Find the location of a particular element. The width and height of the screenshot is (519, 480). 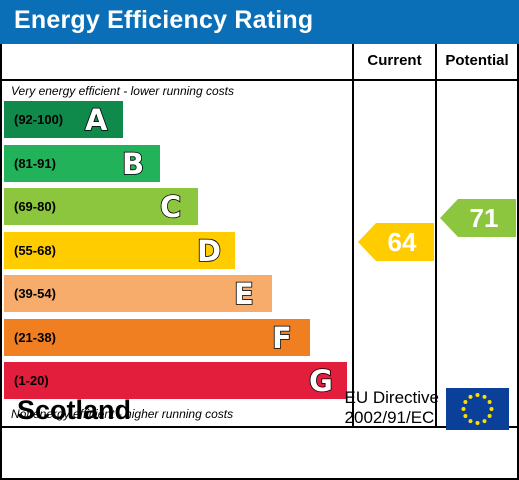

potential-column-header: Potential is located at coordinates (477, 60).